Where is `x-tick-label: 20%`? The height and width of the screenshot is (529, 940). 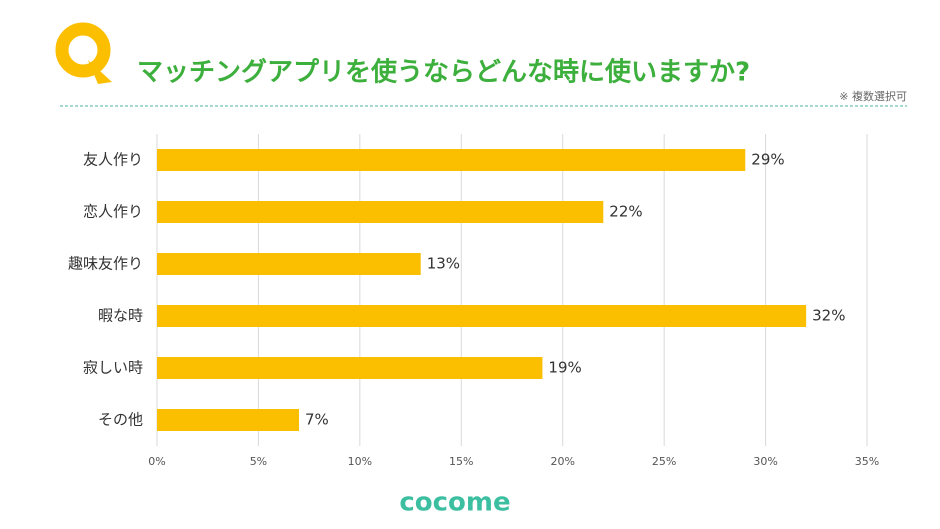
x-tick-label: 20% is located at coordinates (562, 461).